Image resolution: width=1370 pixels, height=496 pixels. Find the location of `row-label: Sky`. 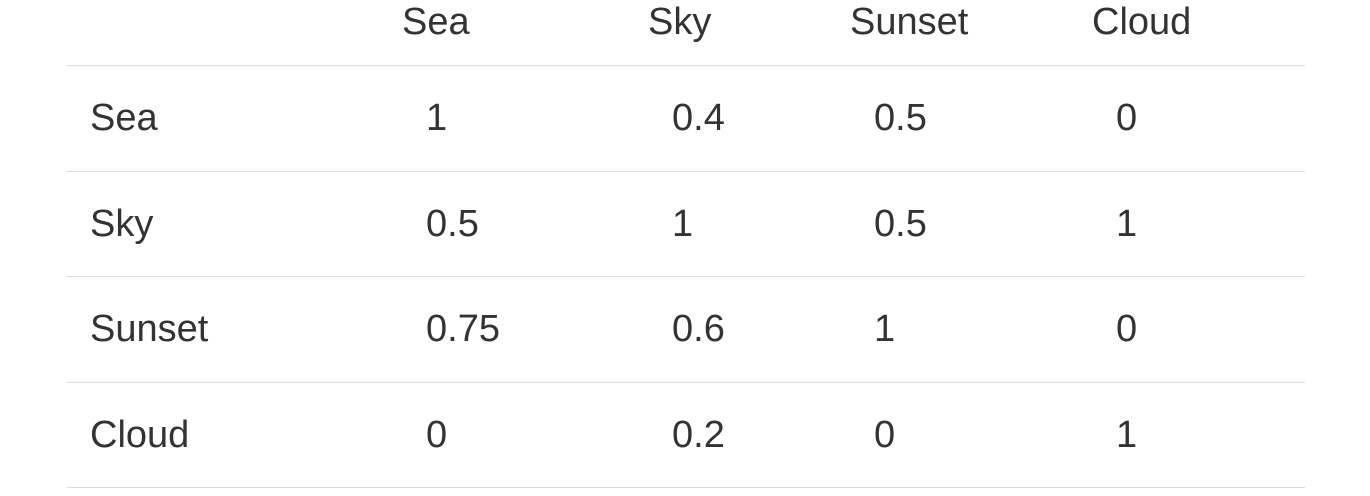

row-label: Sky is located at coordinates (122, 223).